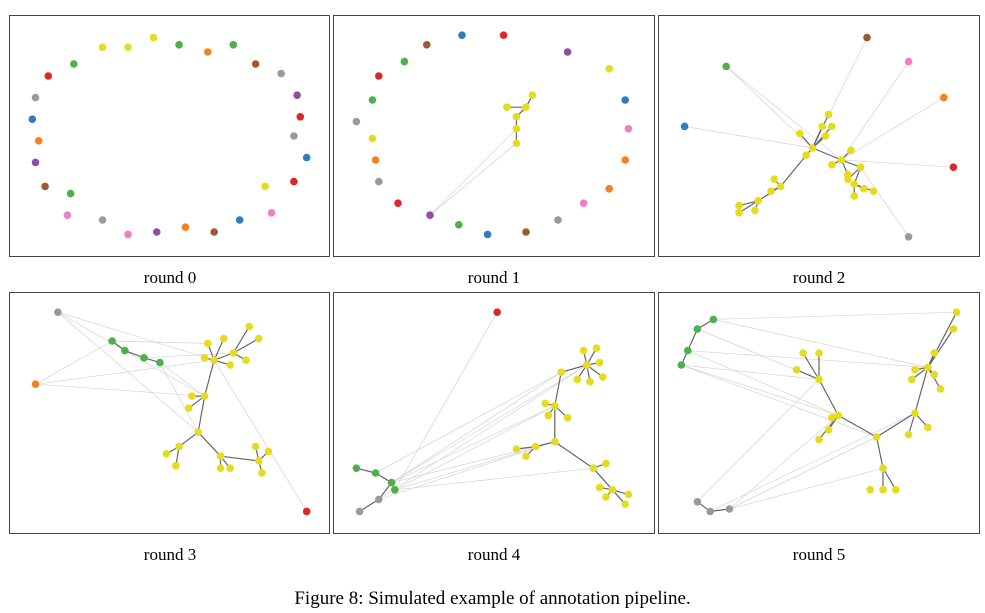 The height and width of the screenshot is (613, 985). I want to click on panel-label-round-4: round 4, so click(494, 554).